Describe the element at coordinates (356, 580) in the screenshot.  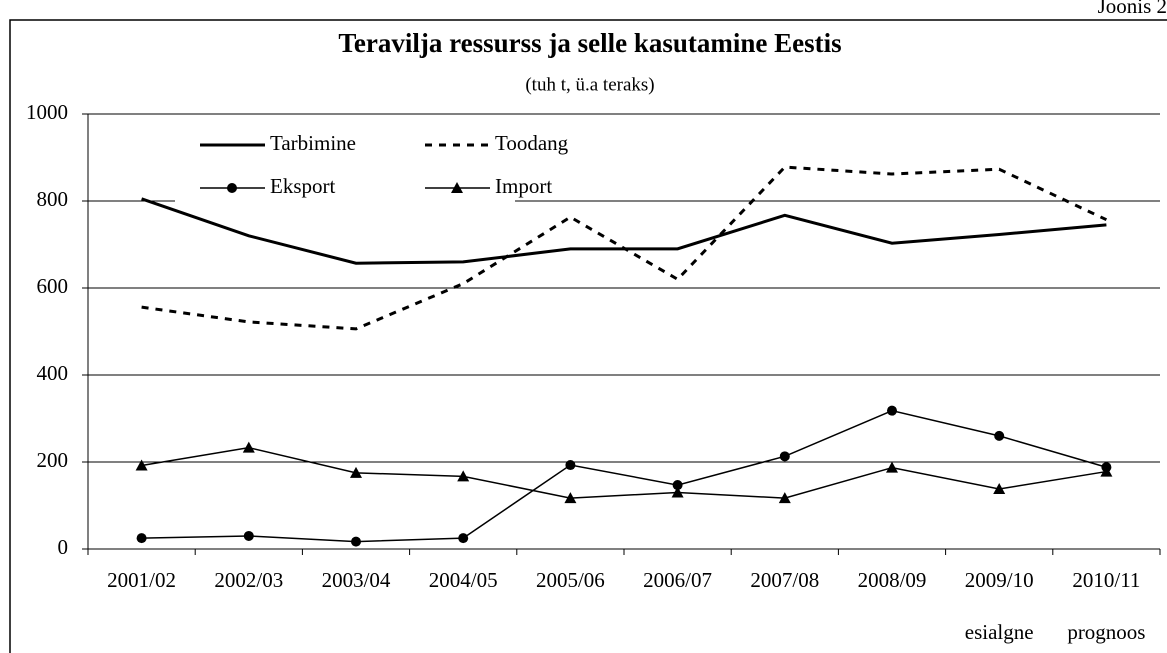
I see `x-tick-label: 2003/04` at that location.